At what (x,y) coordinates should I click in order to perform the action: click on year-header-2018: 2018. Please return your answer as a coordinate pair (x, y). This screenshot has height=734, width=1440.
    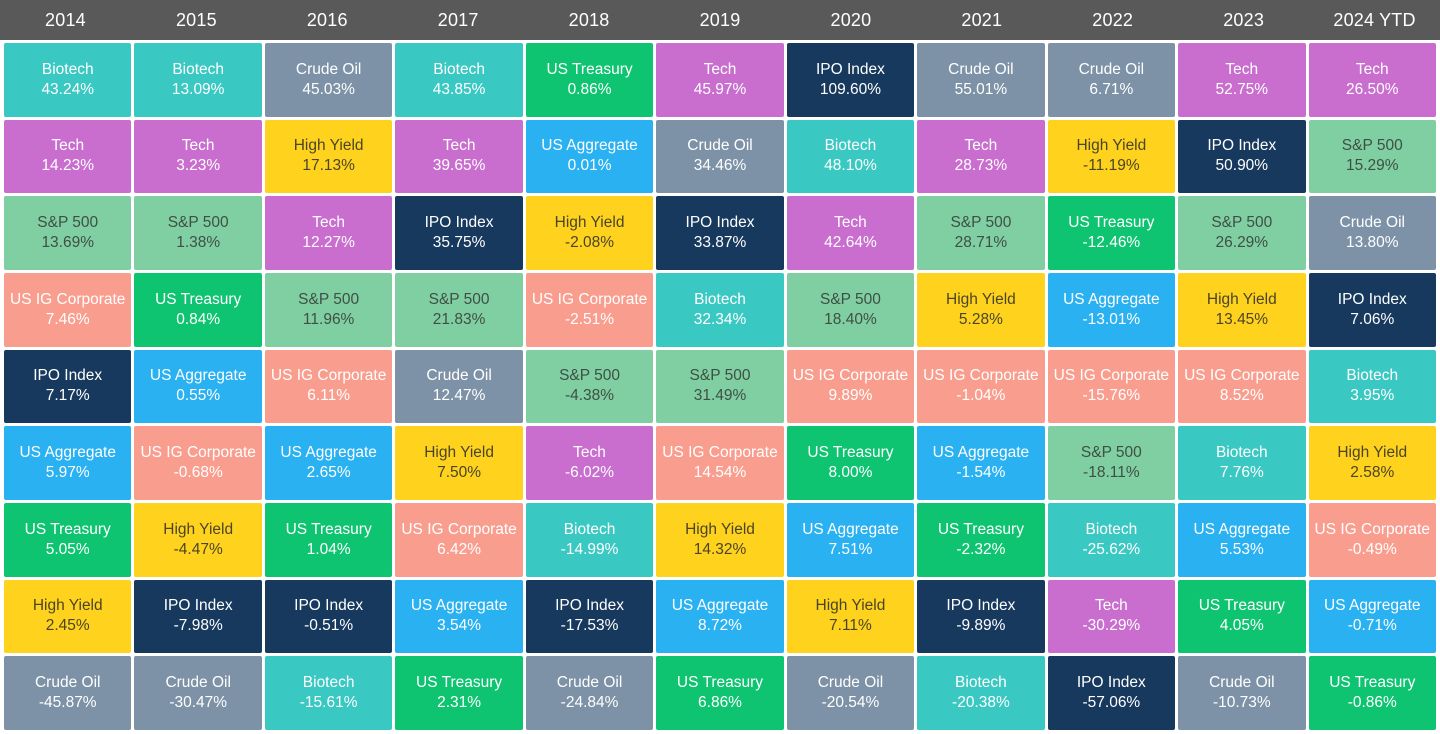
    Looking at the image, I should click on (589, 19).